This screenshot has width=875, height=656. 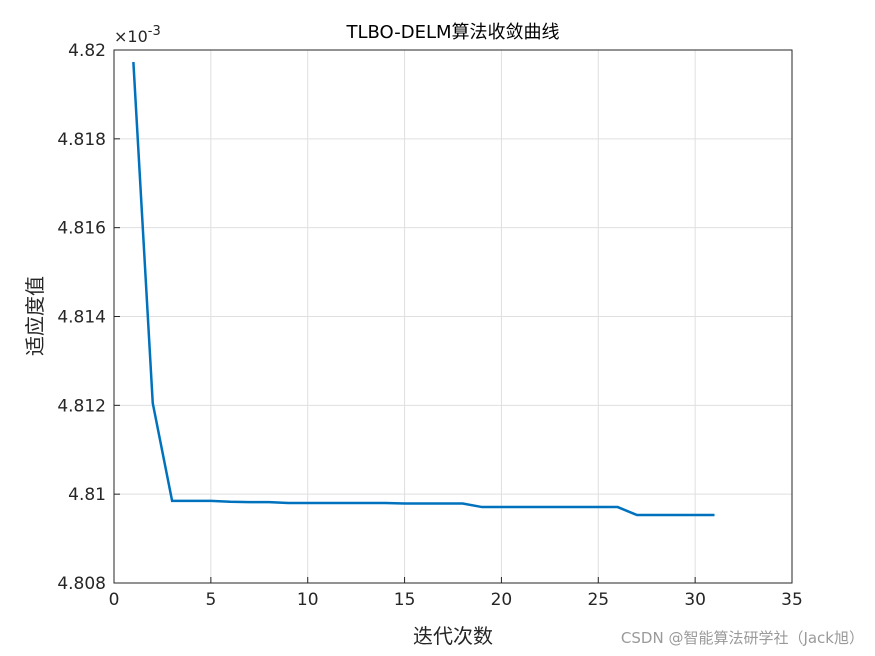 I want to click on y-tick-label: 4.808, so click(x=81, y=584).